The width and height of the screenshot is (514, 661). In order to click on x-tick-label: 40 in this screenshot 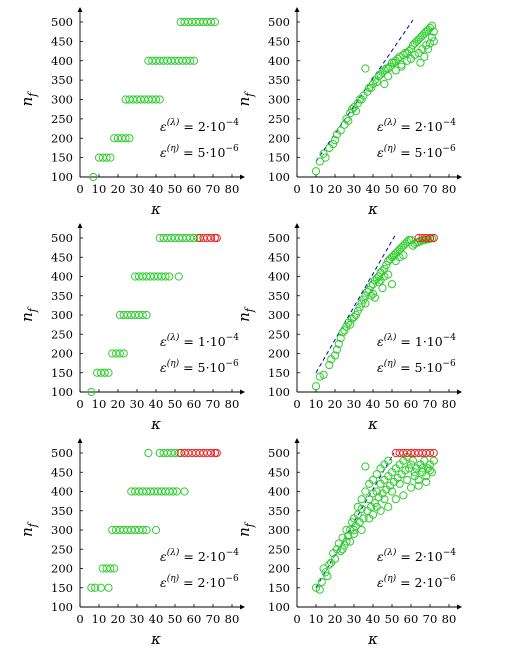, I will do `click(156, 189)`.